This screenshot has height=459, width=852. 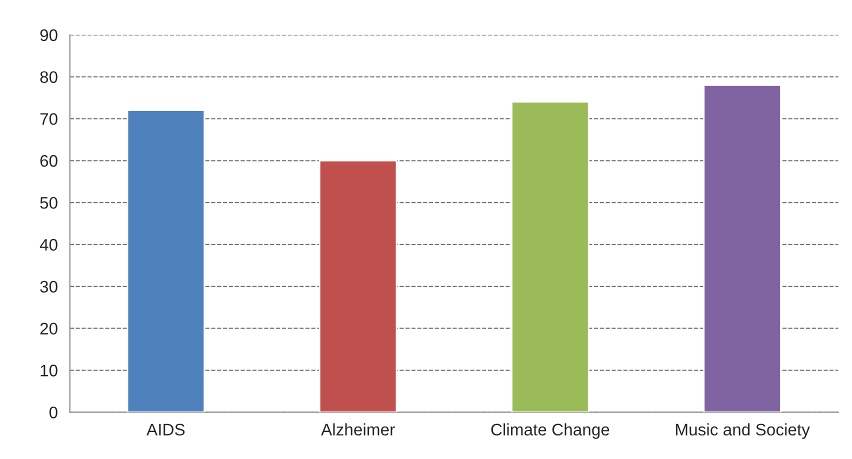 I want to click on y-tick-label: 30, so click(x=49, y=286).